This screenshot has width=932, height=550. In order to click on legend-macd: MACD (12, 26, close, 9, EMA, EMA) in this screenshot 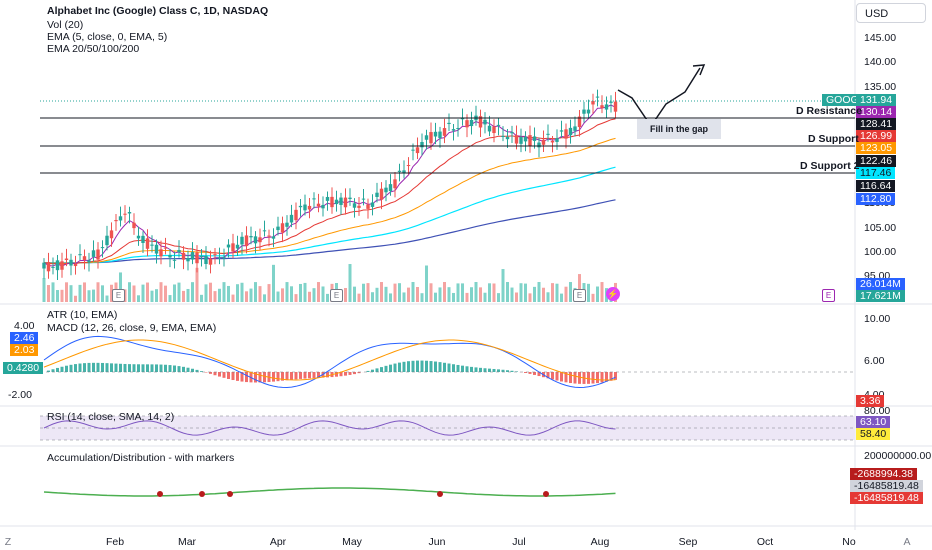, I will do `click(132, 328)`.